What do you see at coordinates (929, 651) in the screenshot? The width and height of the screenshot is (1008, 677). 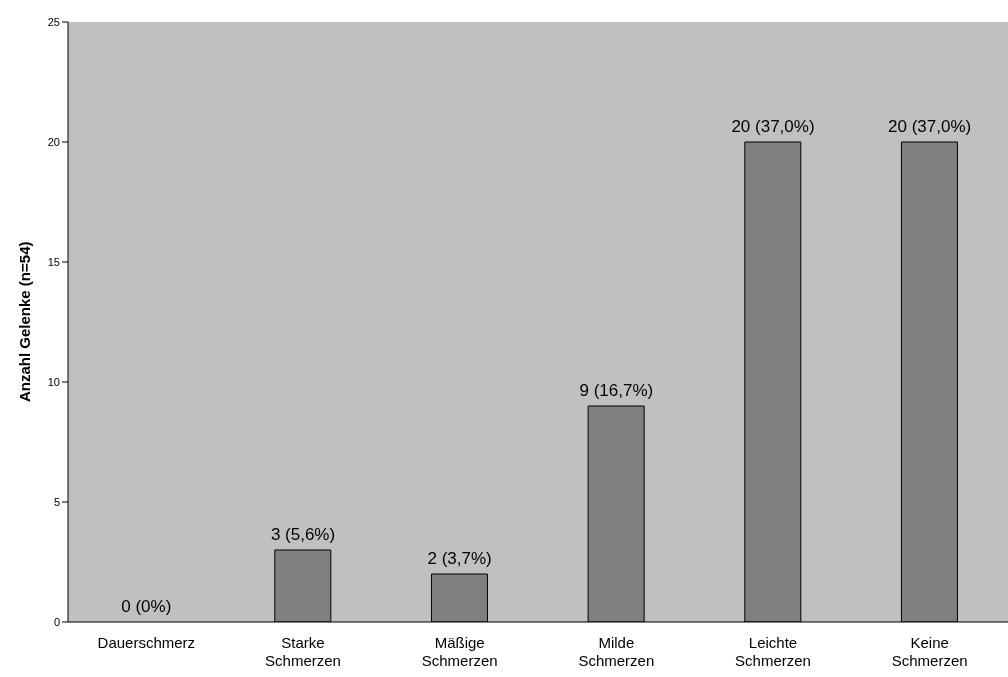 I see `x-tick-label: Keine Schmerzen` at bounding box center [929, 651].